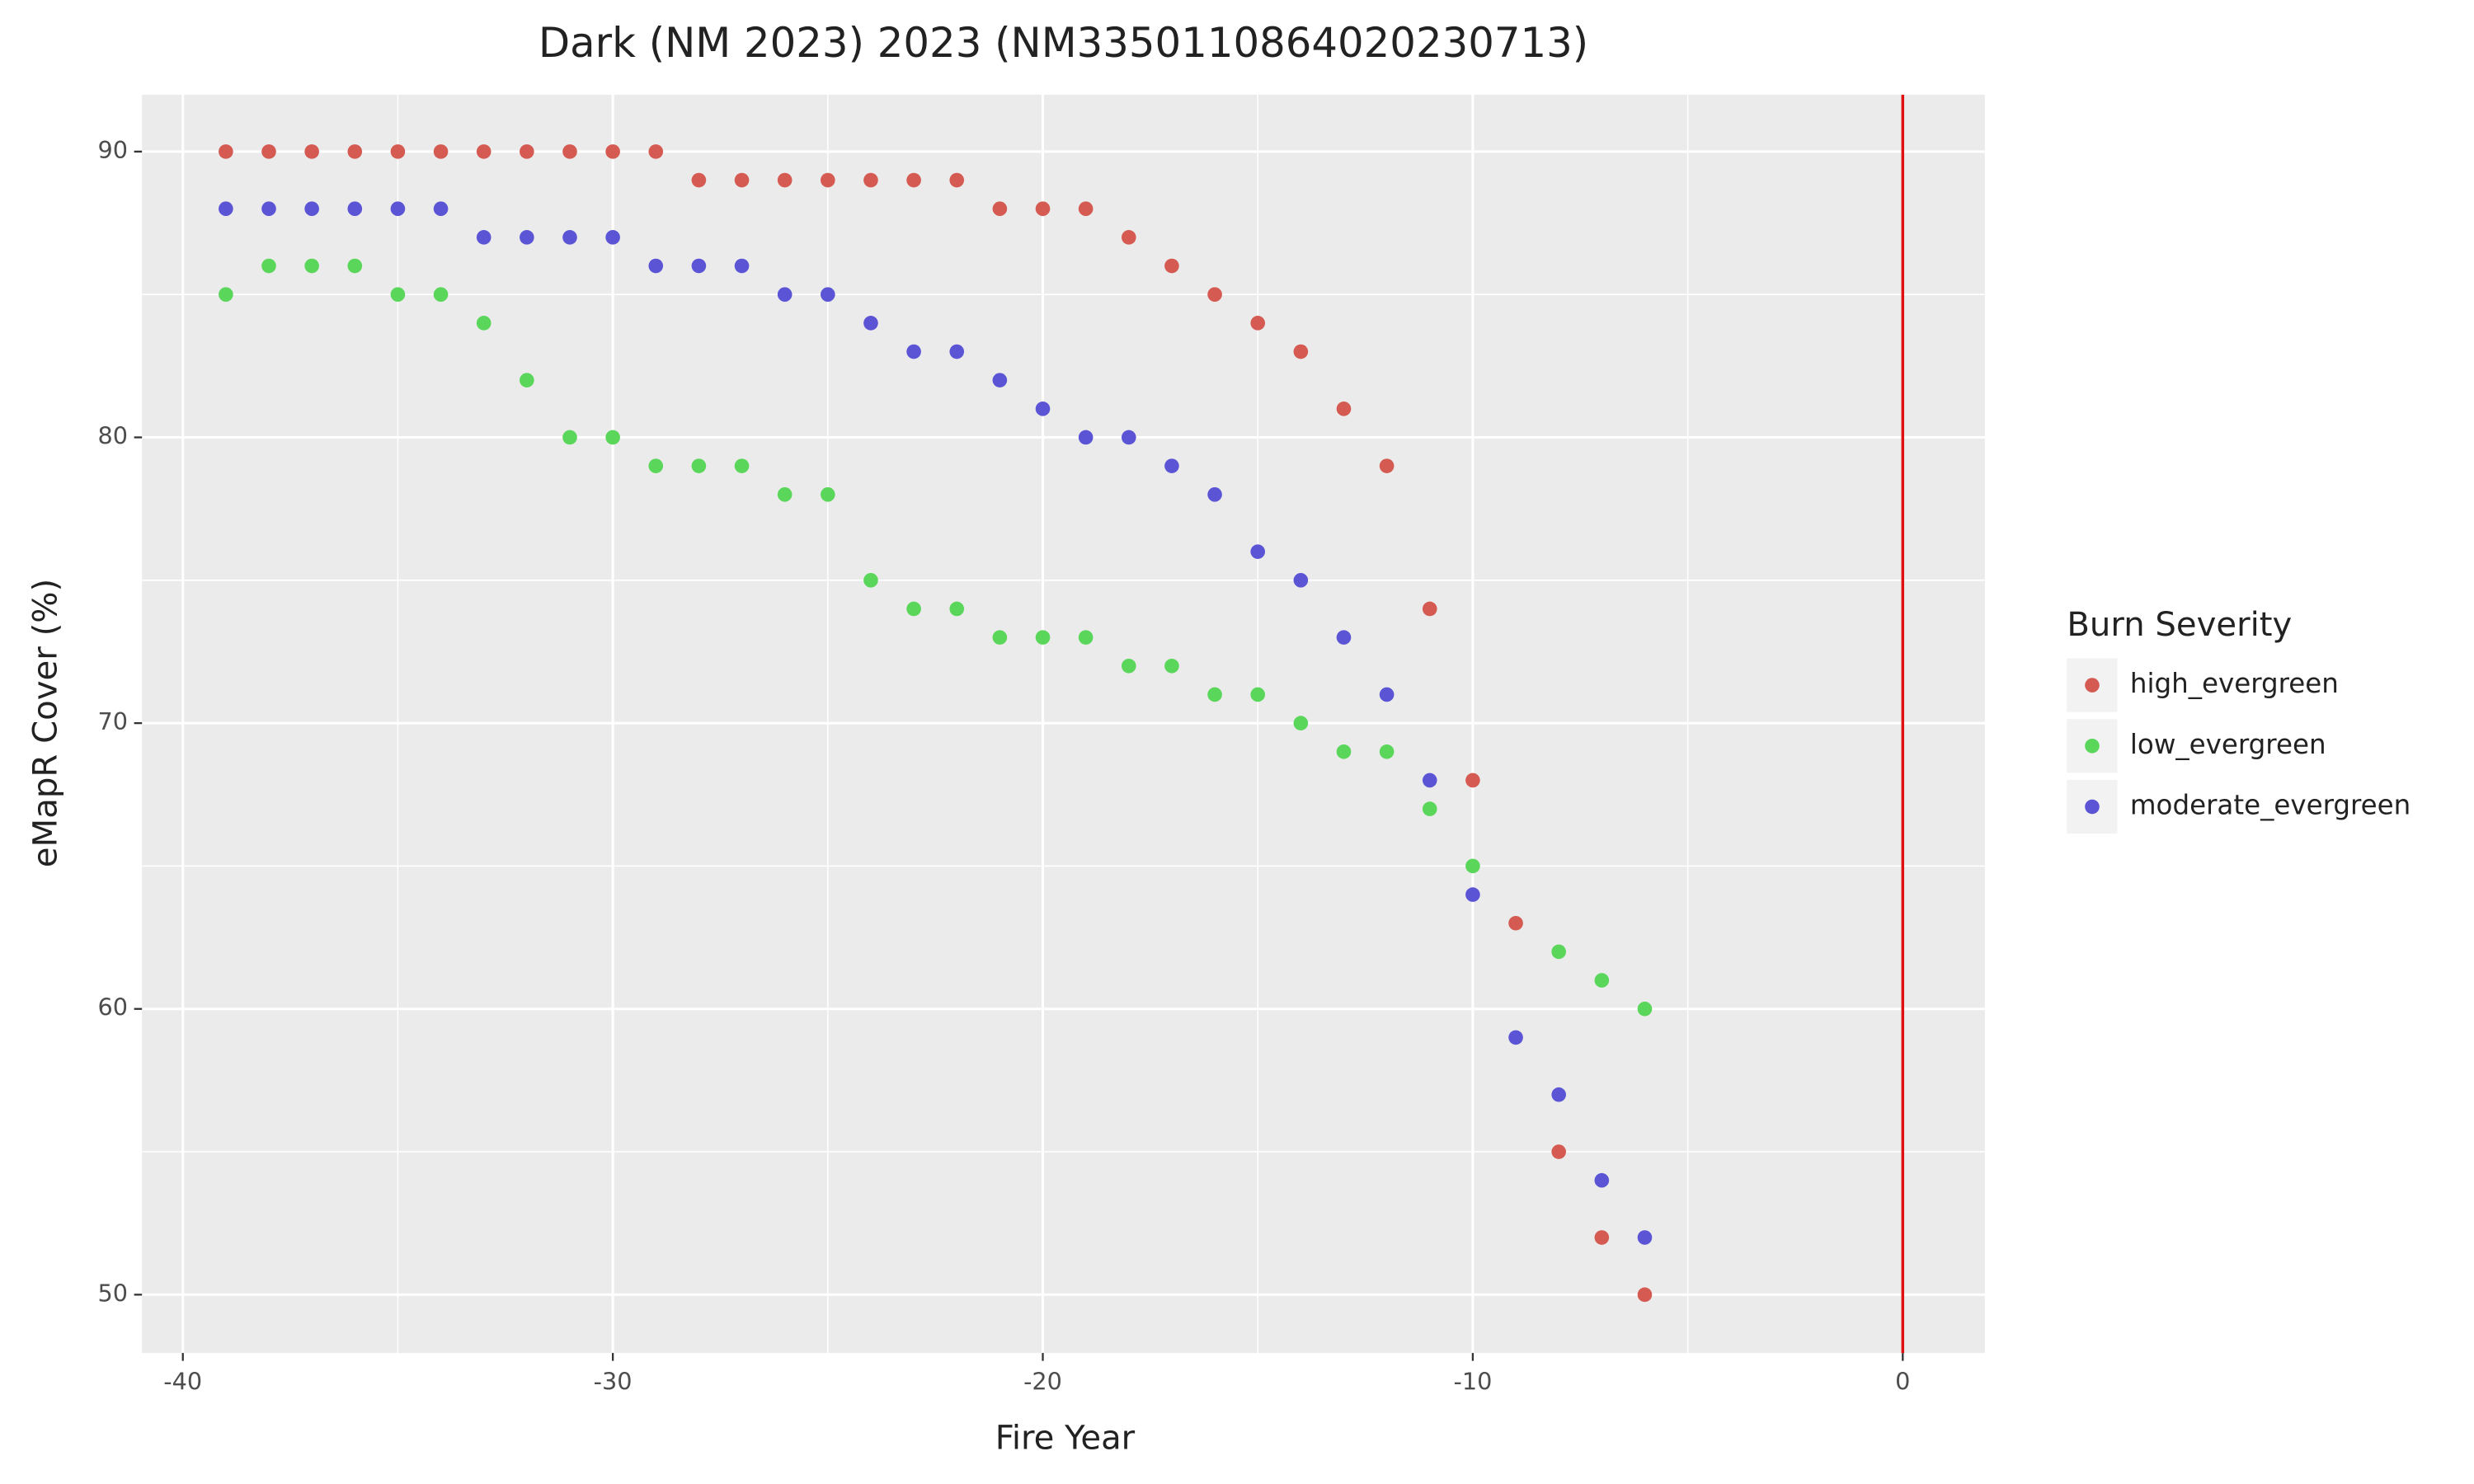  Describe the element at coordinates (1902, 1381) in the screenshot. I see `x-tick-label: 0` at that location.